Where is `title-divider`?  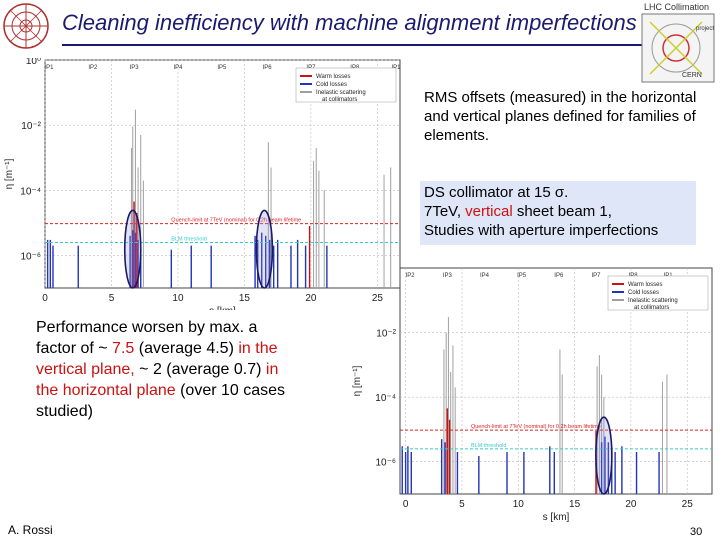 title-divider is located at coordinates (358, 45).